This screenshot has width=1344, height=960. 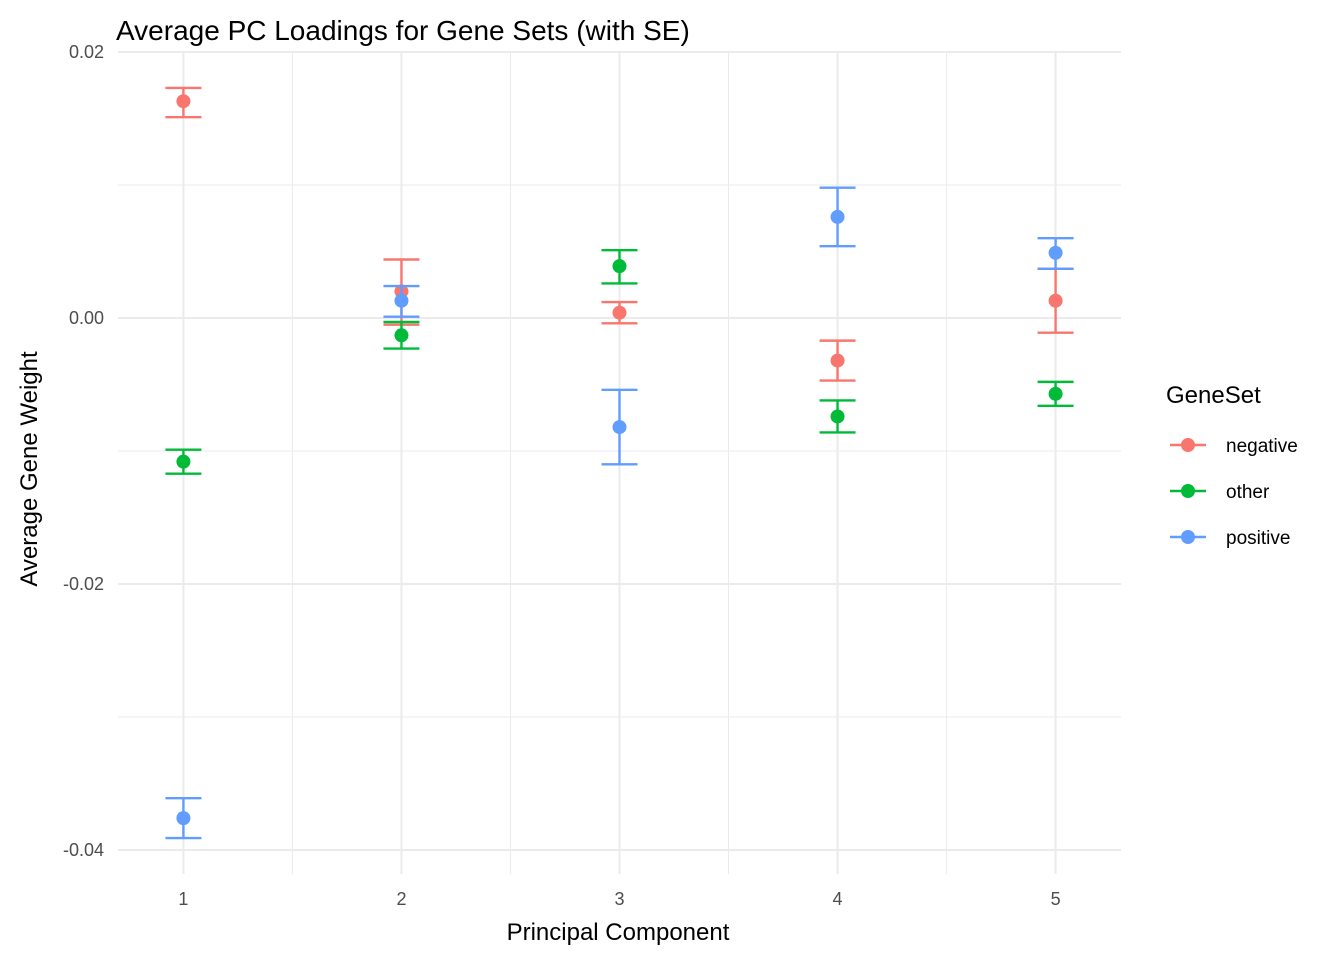 I want to click on x-tick-label: 4, so click(x=838, y=899).